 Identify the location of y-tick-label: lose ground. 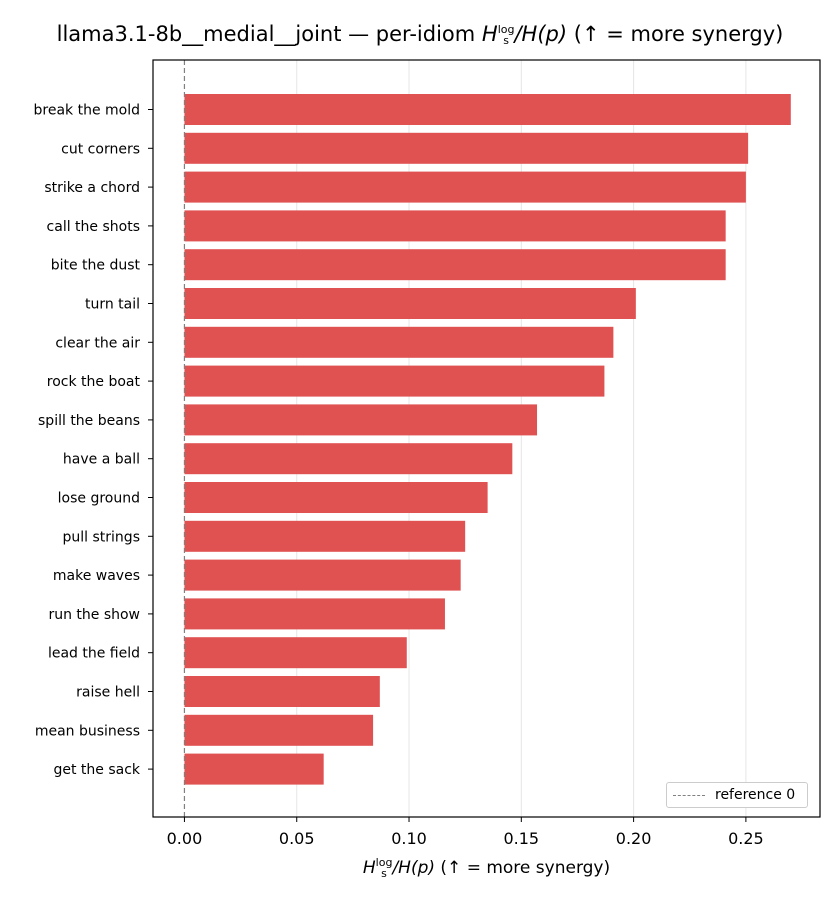
(99, 499).